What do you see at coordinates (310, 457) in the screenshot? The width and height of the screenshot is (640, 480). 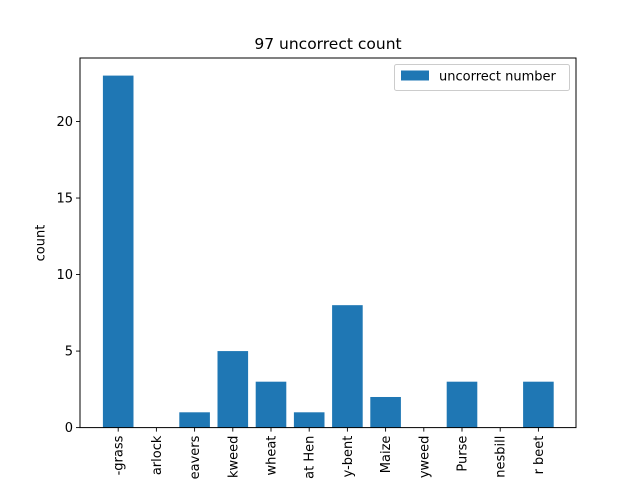 I see `x-tick-label: at Hen` at bounding box center [310, 457].